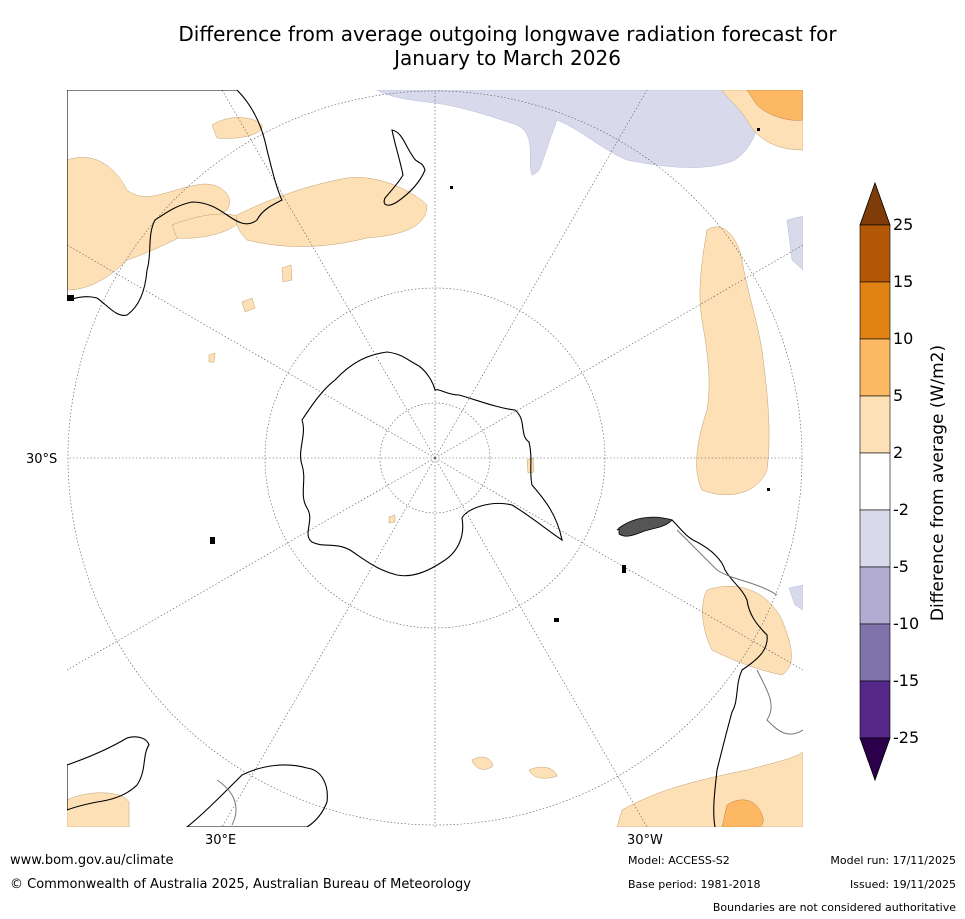 This screenshot has height=919, width=965. What do you see at coordinates (507, 58) in the screenshot?
I see `title-line-2: January to March 2026` at bounding box center [507, 58].